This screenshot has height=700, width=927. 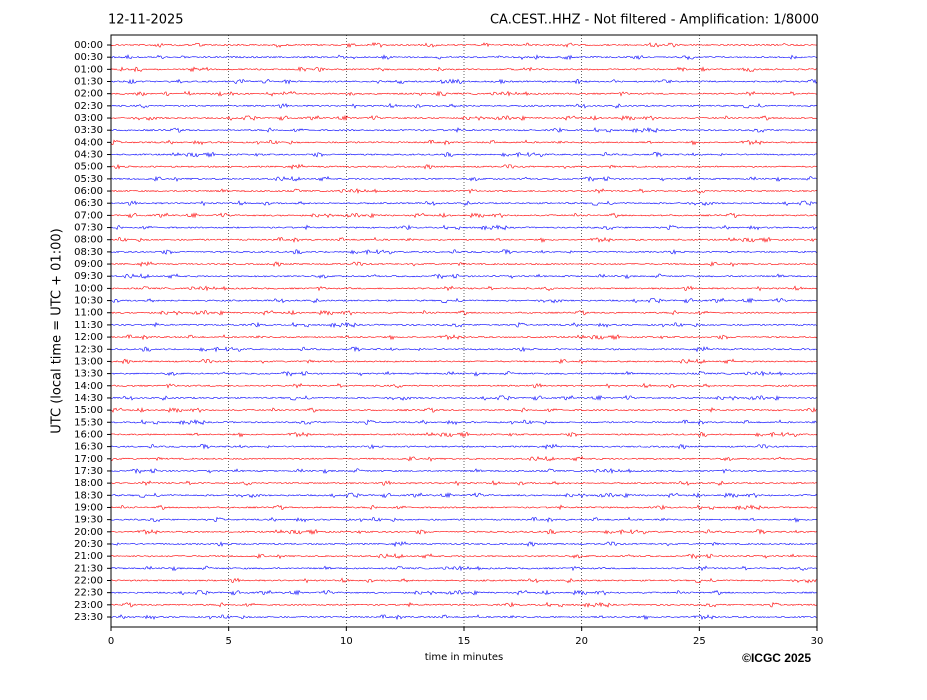 I want to click on y-tick-label: 13:00, so click(x=88, y=361).